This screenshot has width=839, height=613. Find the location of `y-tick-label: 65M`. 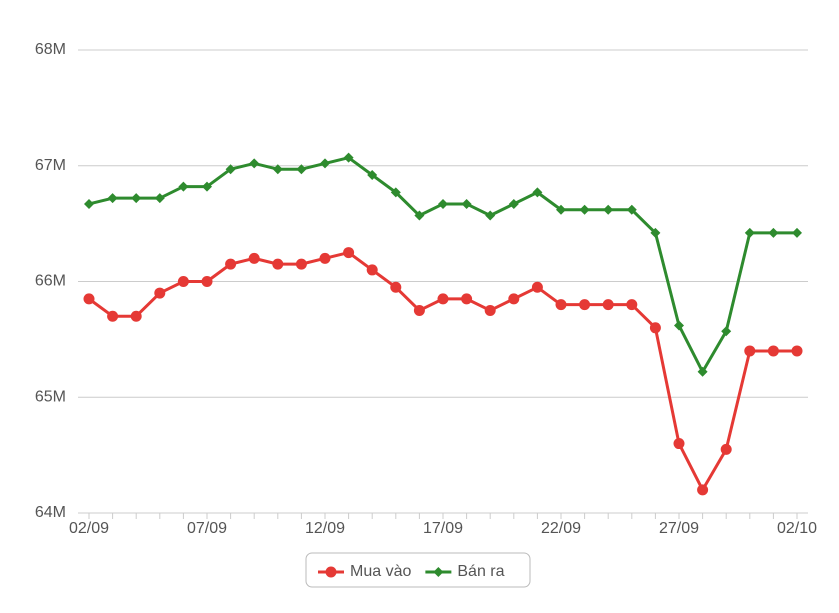

y-tick-label: 65M is located at coordinates (50, 396).